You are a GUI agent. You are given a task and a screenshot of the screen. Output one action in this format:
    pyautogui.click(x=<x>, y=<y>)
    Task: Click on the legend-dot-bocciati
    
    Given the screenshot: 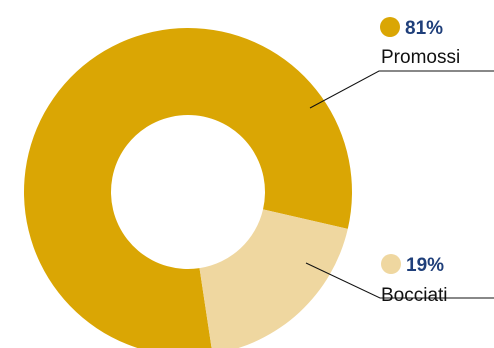 What is the action you would take?
    pyautogui.click(x=391, y=264)
    